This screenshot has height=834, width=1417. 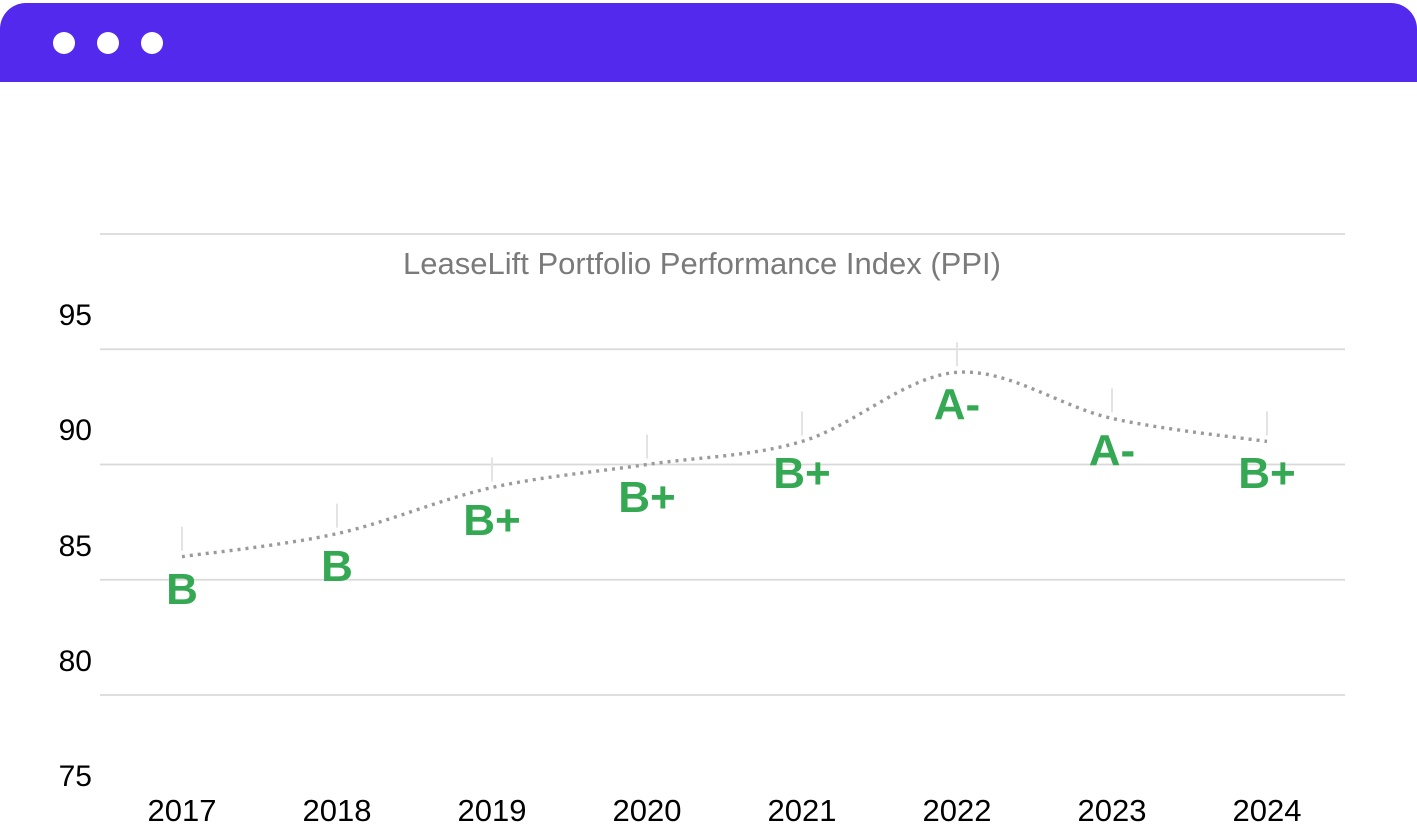 I want to click on x-axis-label-2021: 2021, so click(x=802, y=810).